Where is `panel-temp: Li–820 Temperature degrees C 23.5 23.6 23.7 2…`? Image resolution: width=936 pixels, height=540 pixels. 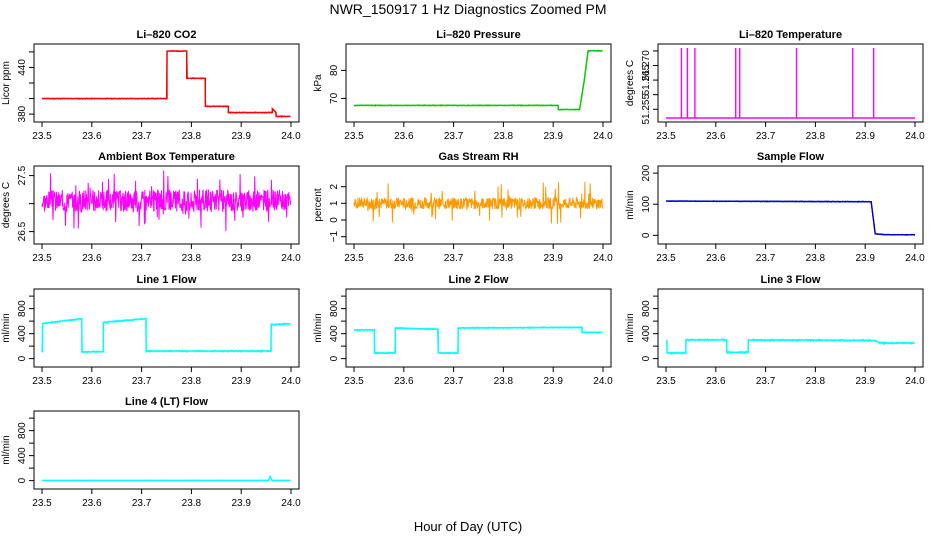
panel-temp: Li–820 Temperature degrees C 23.5 23.6 23.7 2… is located at coordinates (775, 85).